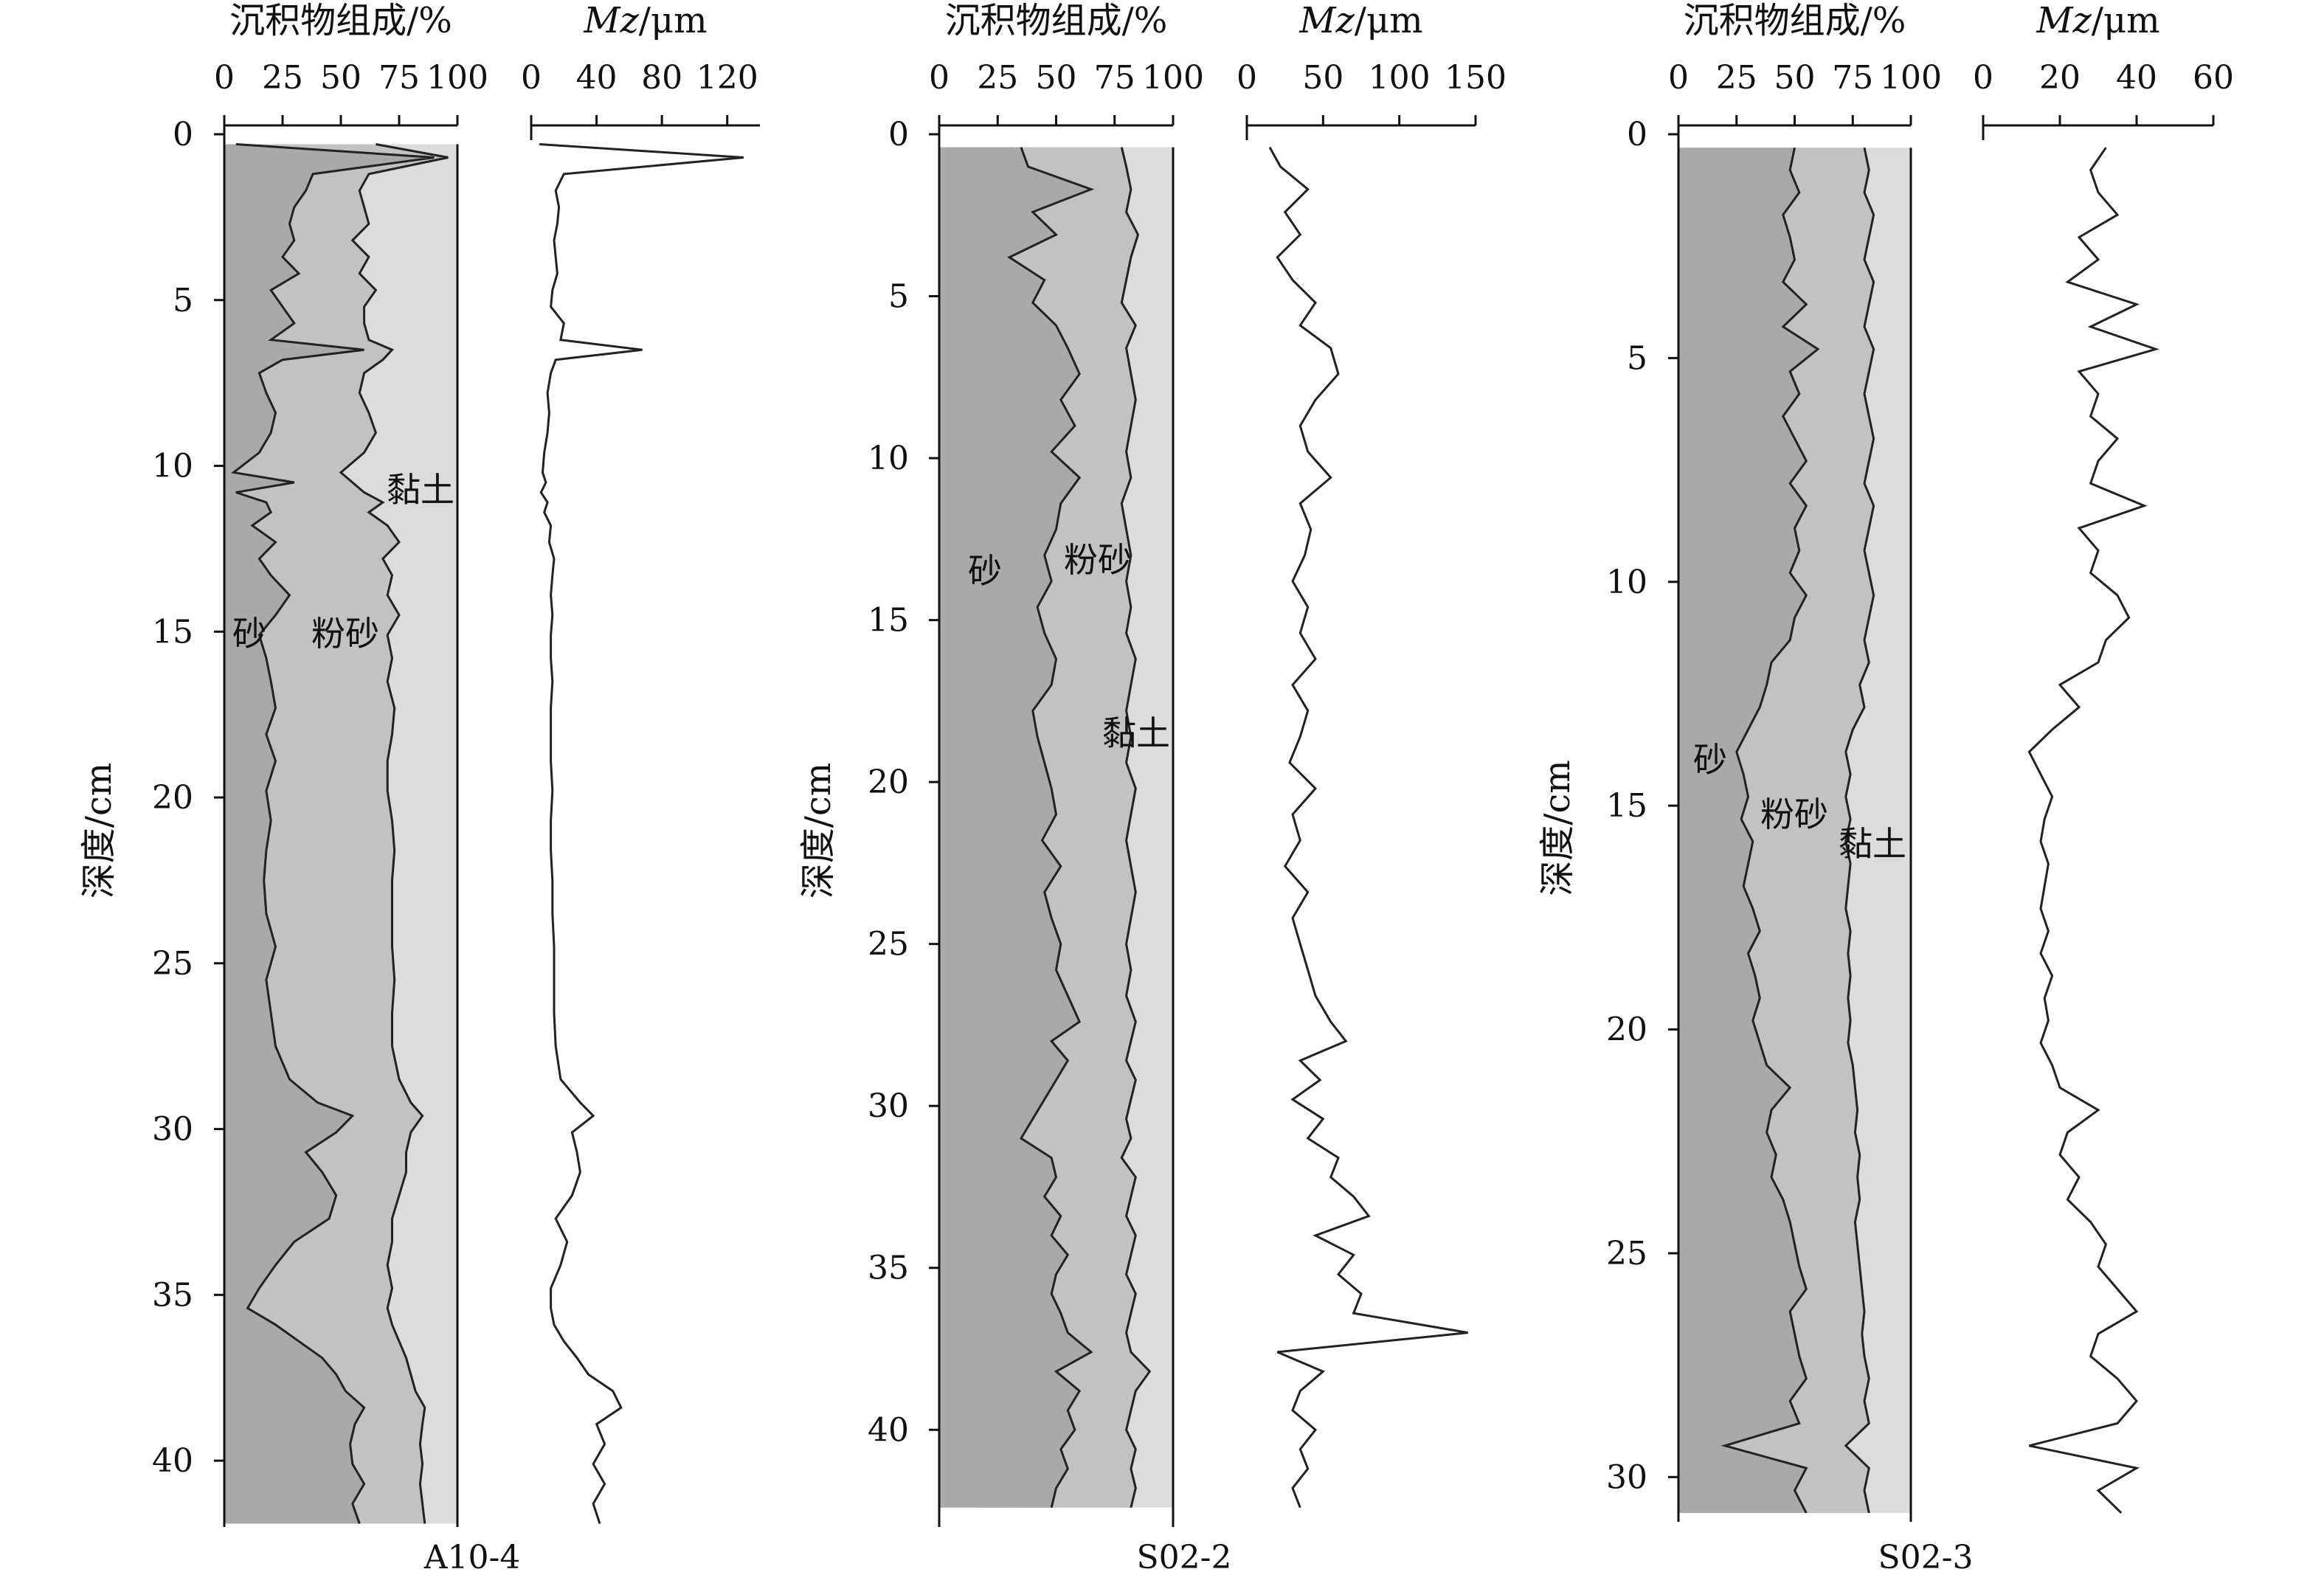  I want to click on mz-tick-label: 60, so click(2213, 78).